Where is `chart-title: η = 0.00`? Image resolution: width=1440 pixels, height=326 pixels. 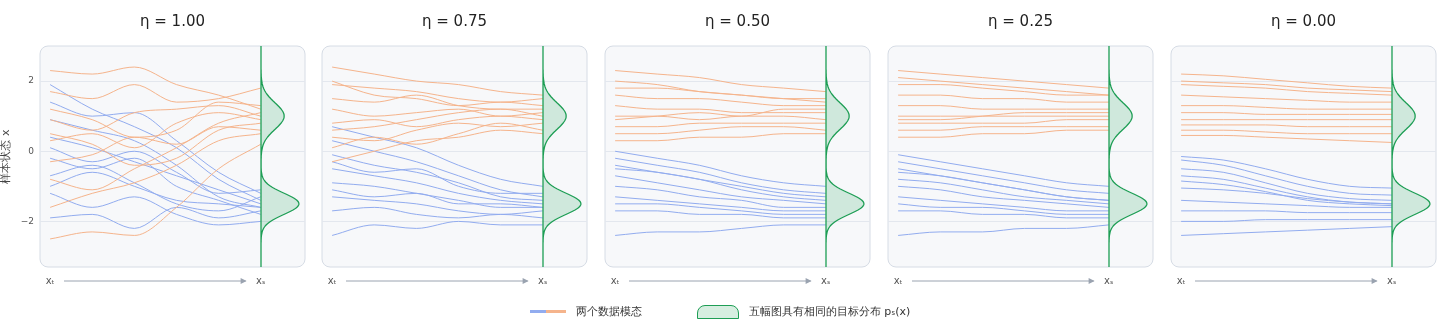
chart-title: η = 0.00 is located at coordinates (1303, 21).